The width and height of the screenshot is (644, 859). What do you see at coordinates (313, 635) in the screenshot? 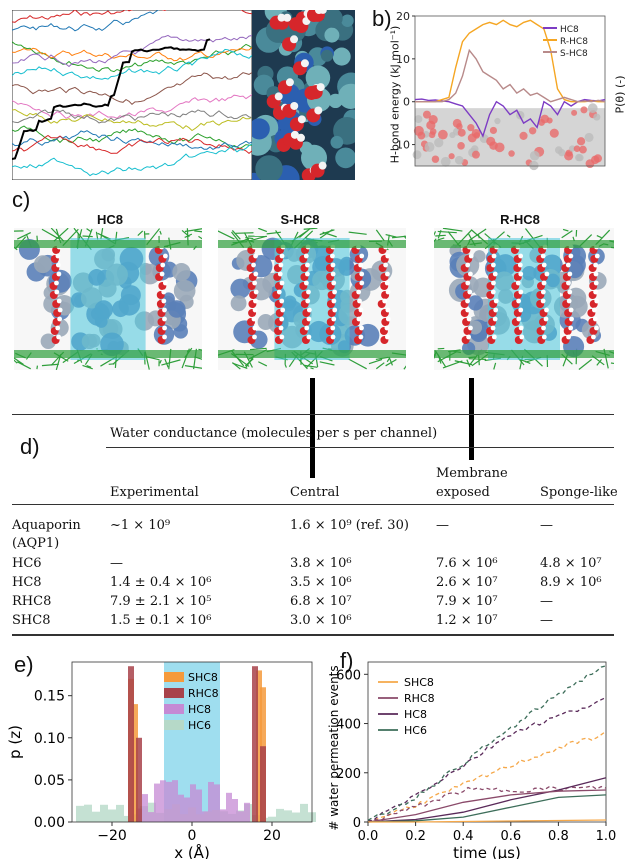
I see `table-bottom-rule` at bounding box center [313, 635].